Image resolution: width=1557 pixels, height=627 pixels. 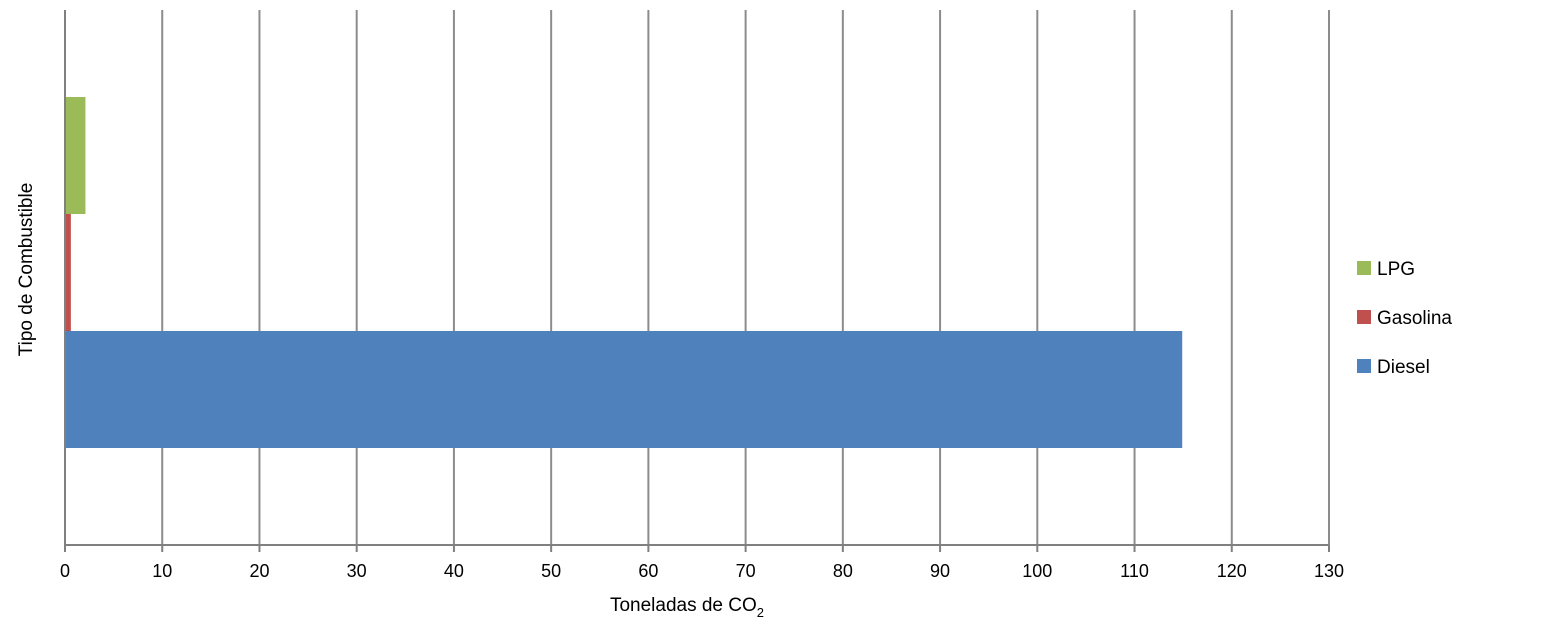 What do you see at coordinates (687, 607) in the screenshot?
I see `x-axis-title: Toneladas de CO2` at bounding box center [687, 607].